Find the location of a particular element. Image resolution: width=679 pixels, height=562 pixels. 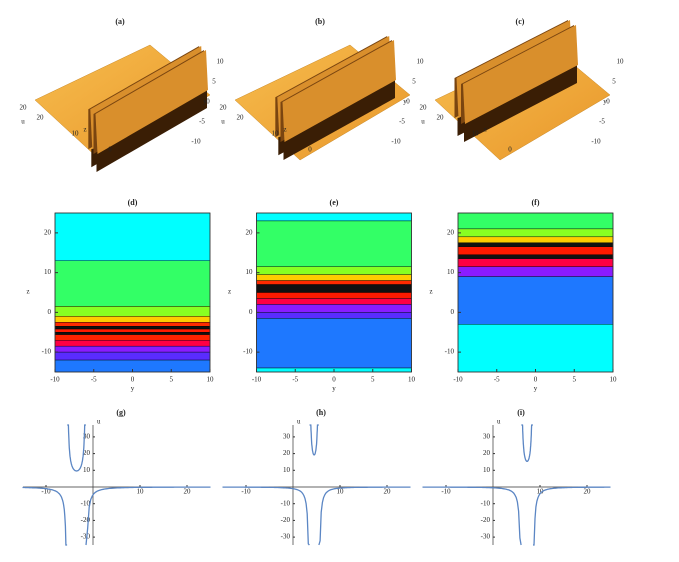

solution-curve is located at coordinates (516, 485).